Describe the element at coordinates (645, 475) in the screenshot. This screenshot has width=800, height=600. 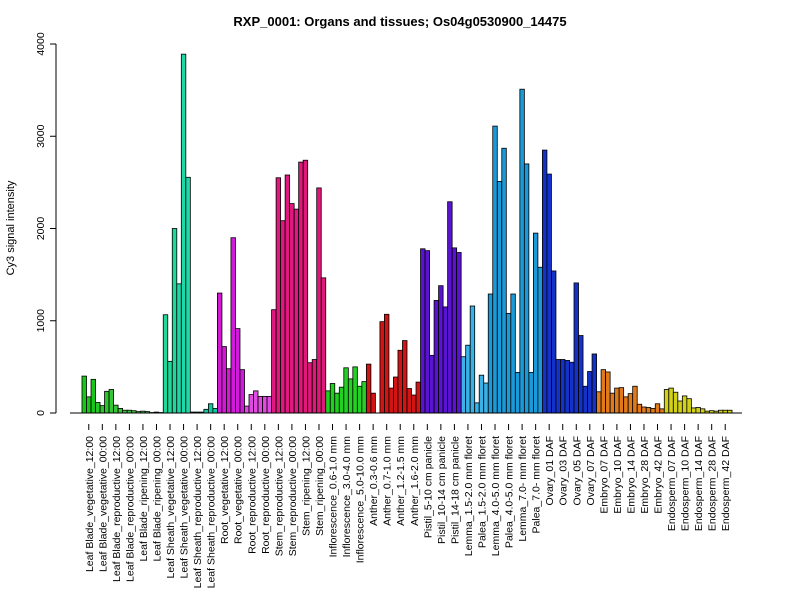
I see `x-tick-label: Embryo_28 DAF` at that location.